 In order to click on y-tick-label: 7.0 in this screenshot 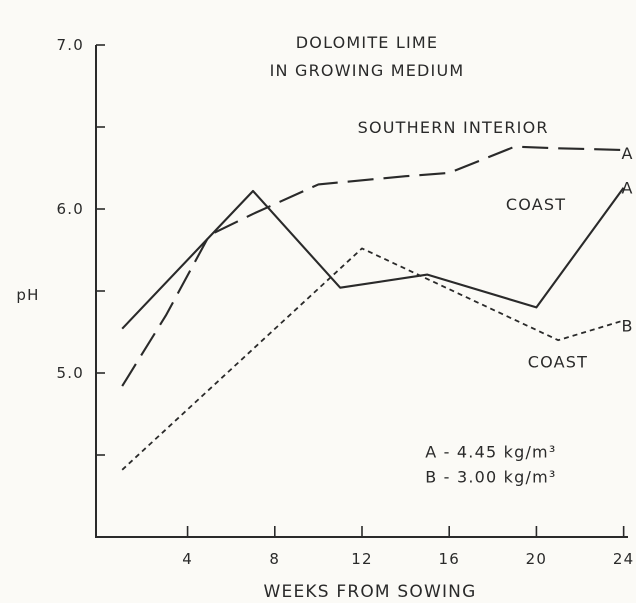, I will do `click(70, 45)`.